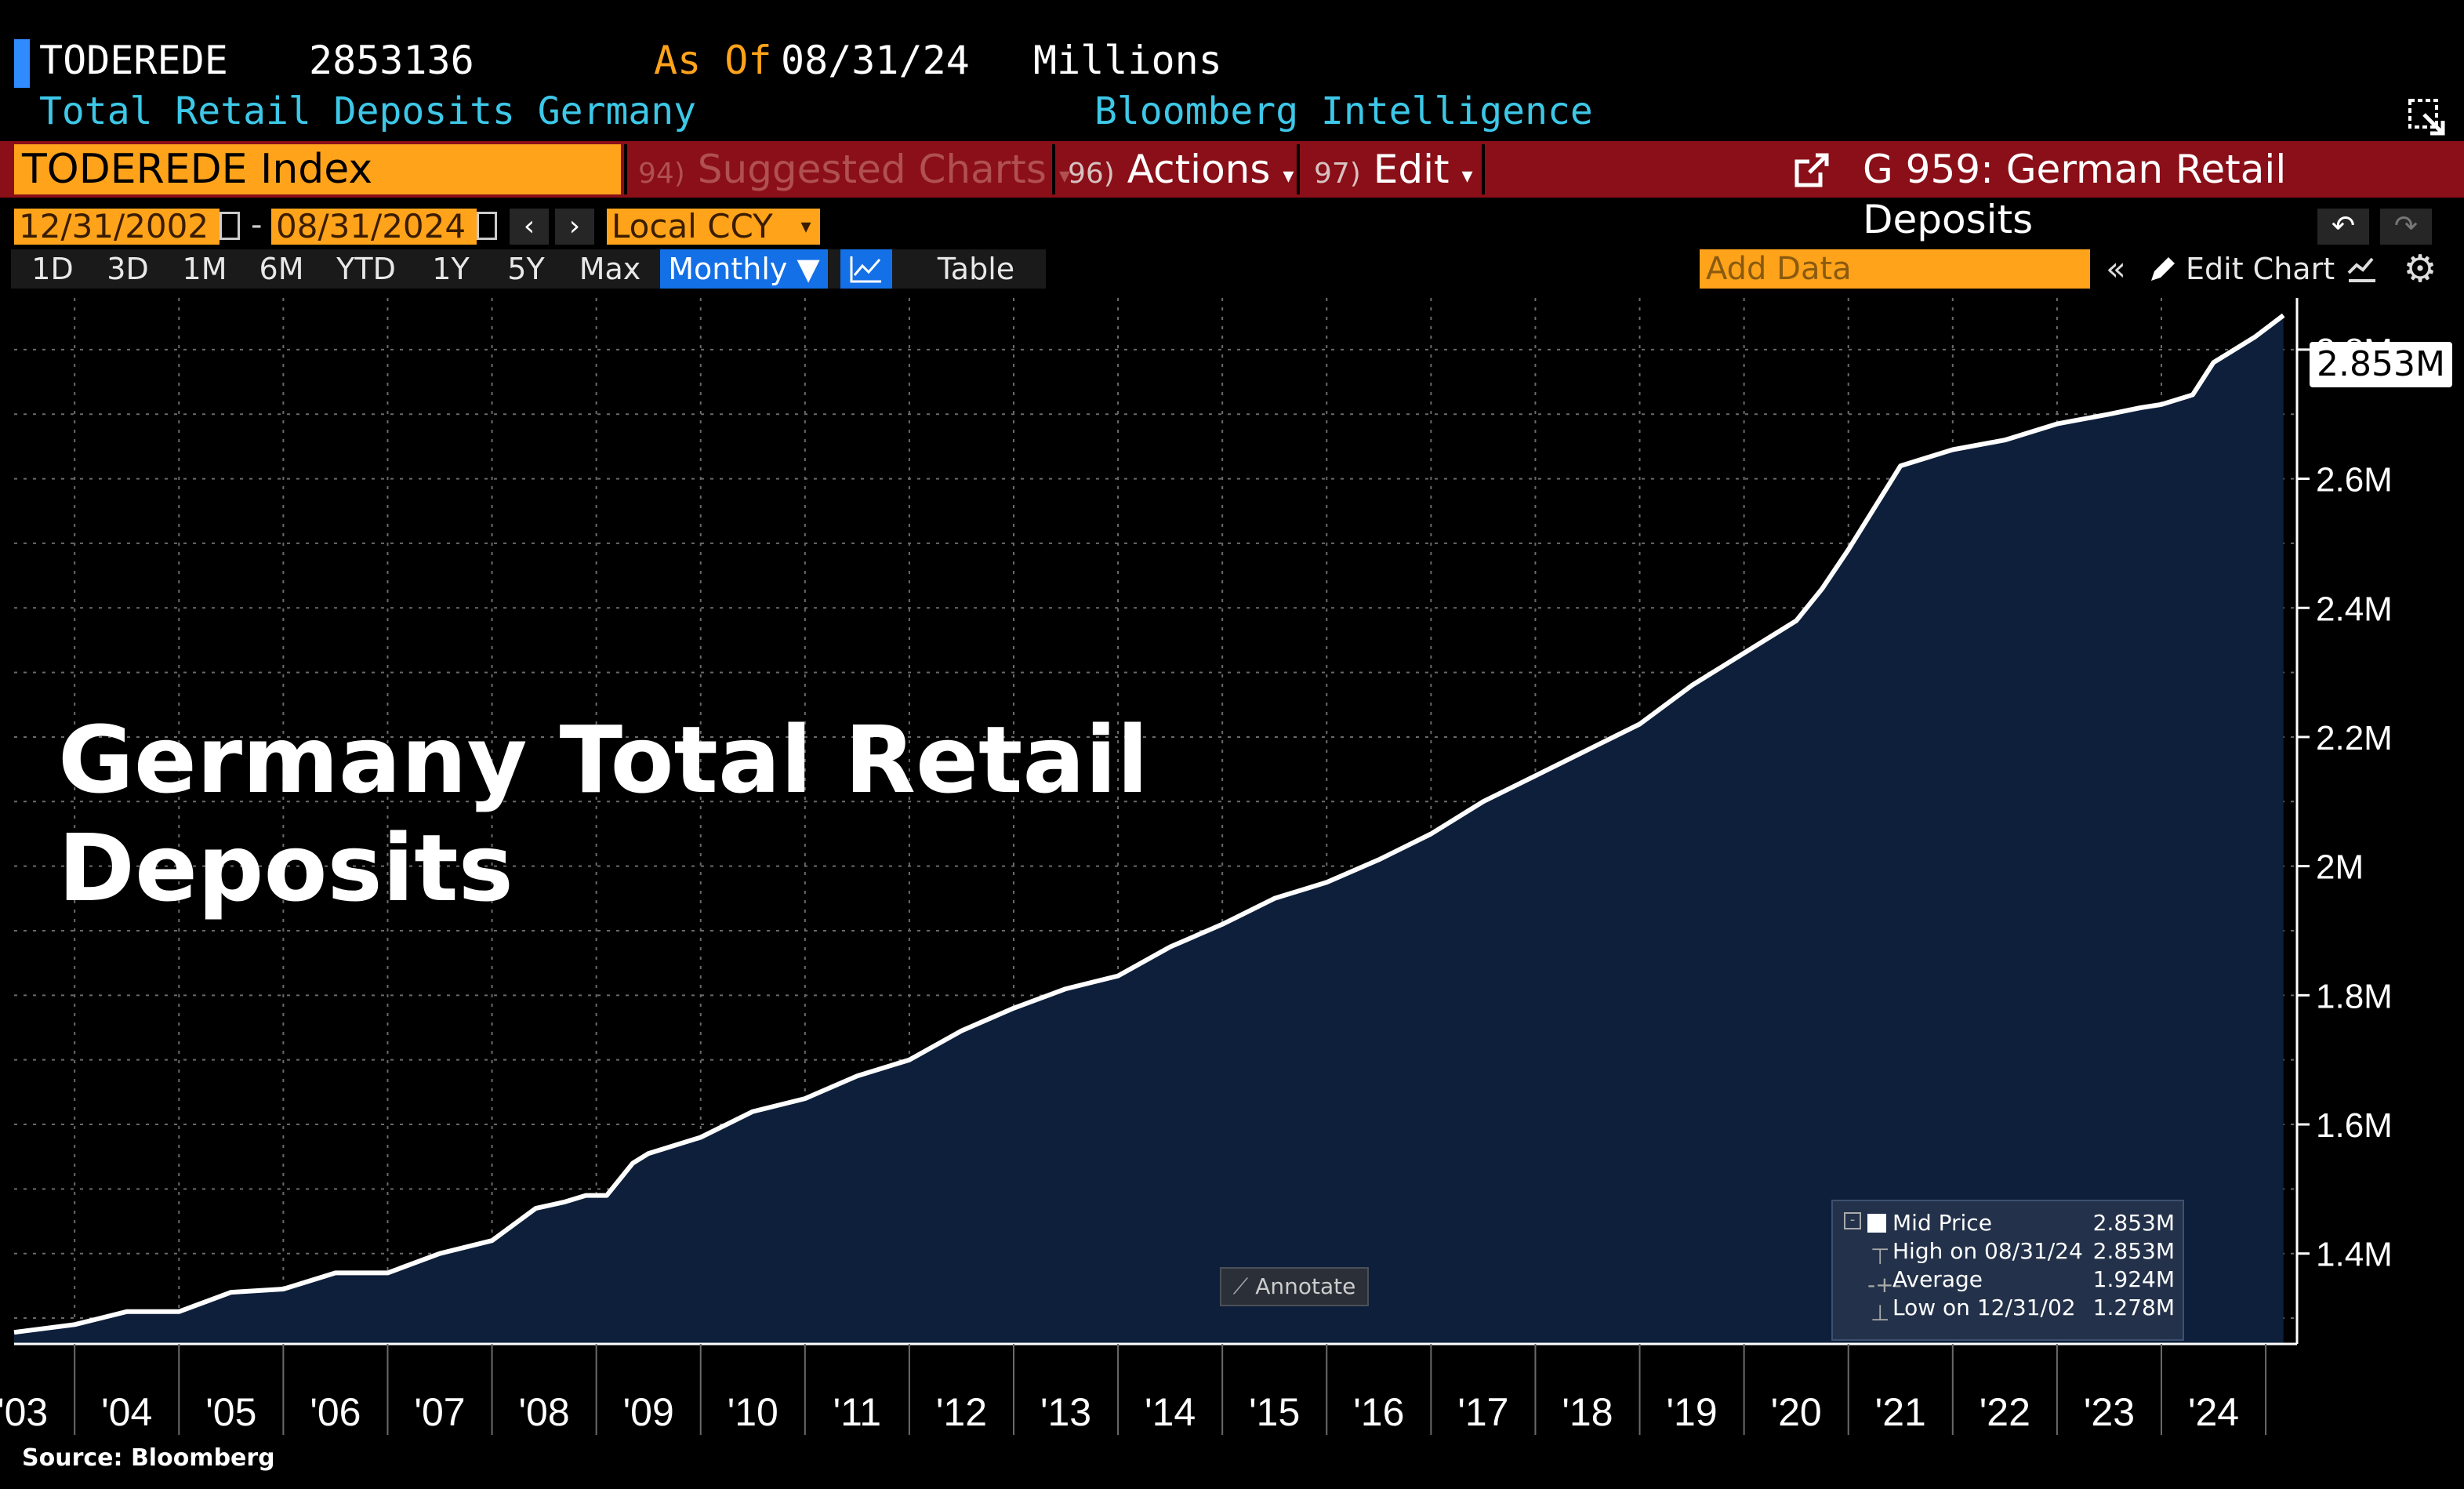  Describe the element at coordinates (317, 169) in the screenshot. I see `index-field: TODEREDE Index` at that location.